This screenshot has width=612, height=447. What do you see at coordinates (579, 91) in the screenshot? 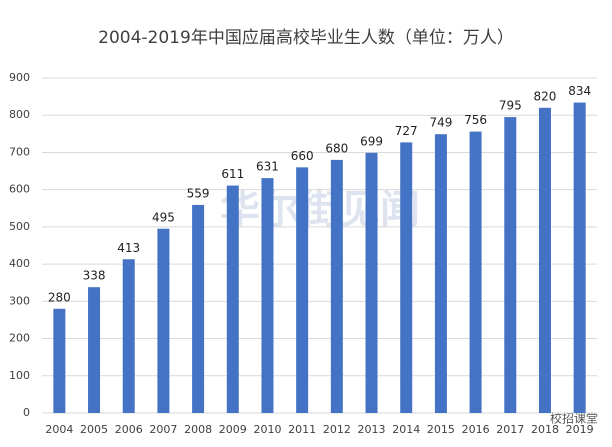
I see `value-label: 834` at bounding box center [579, 91].